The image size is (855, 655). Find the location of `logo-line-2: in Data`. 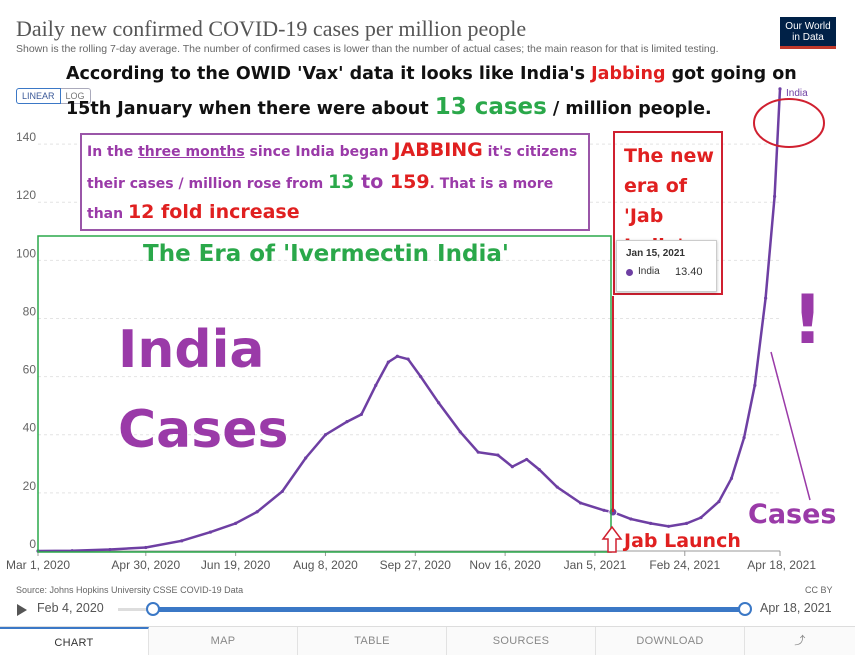

logo-line-2: in Data is located at coordinates (808, 37).